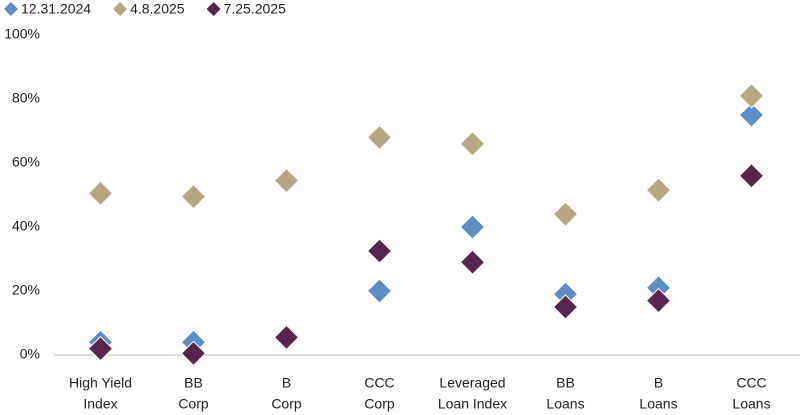 The width and height of the screenshot is (800, 415). What do you see at coordinates (472, 404) in the screenshot?
I see `x-tick-label: Loan Index` at bounding box center [472, 404].